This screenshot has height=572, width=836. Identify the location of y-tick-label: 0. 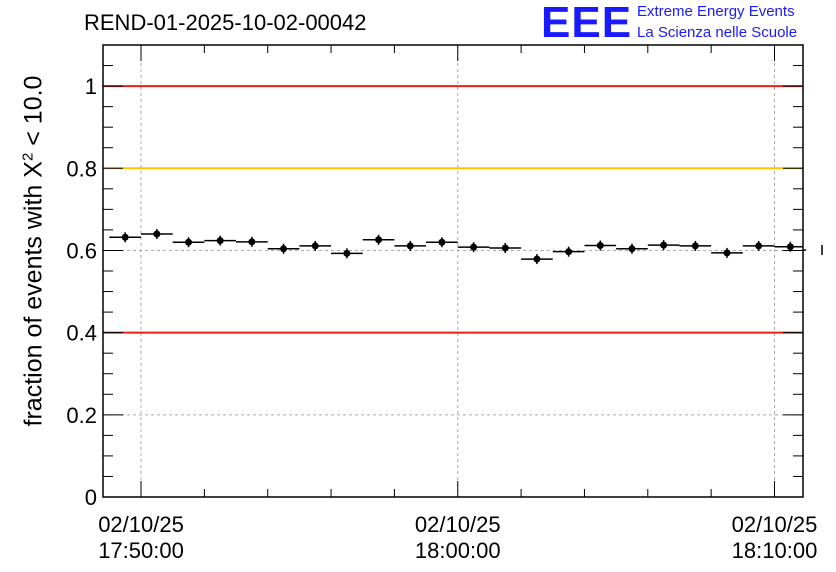
(91, 497).